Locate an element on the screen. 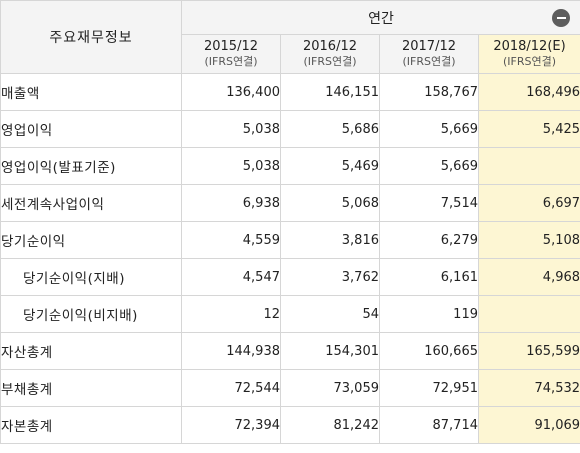 This screenshot has height=453, width=580. table-row-total-assets: 자산총계 144,938 154,301 160,665 165,599 is located at coordinates (290, 351).